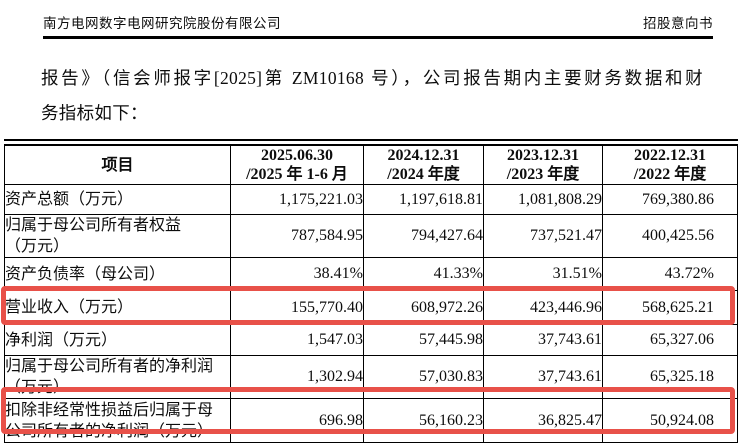 The width and height of the screenshot is (741, 443). Describe the element at coordinates (117, 340) in the screenshot. I see `row-label: 净利润（万元）` at that location.